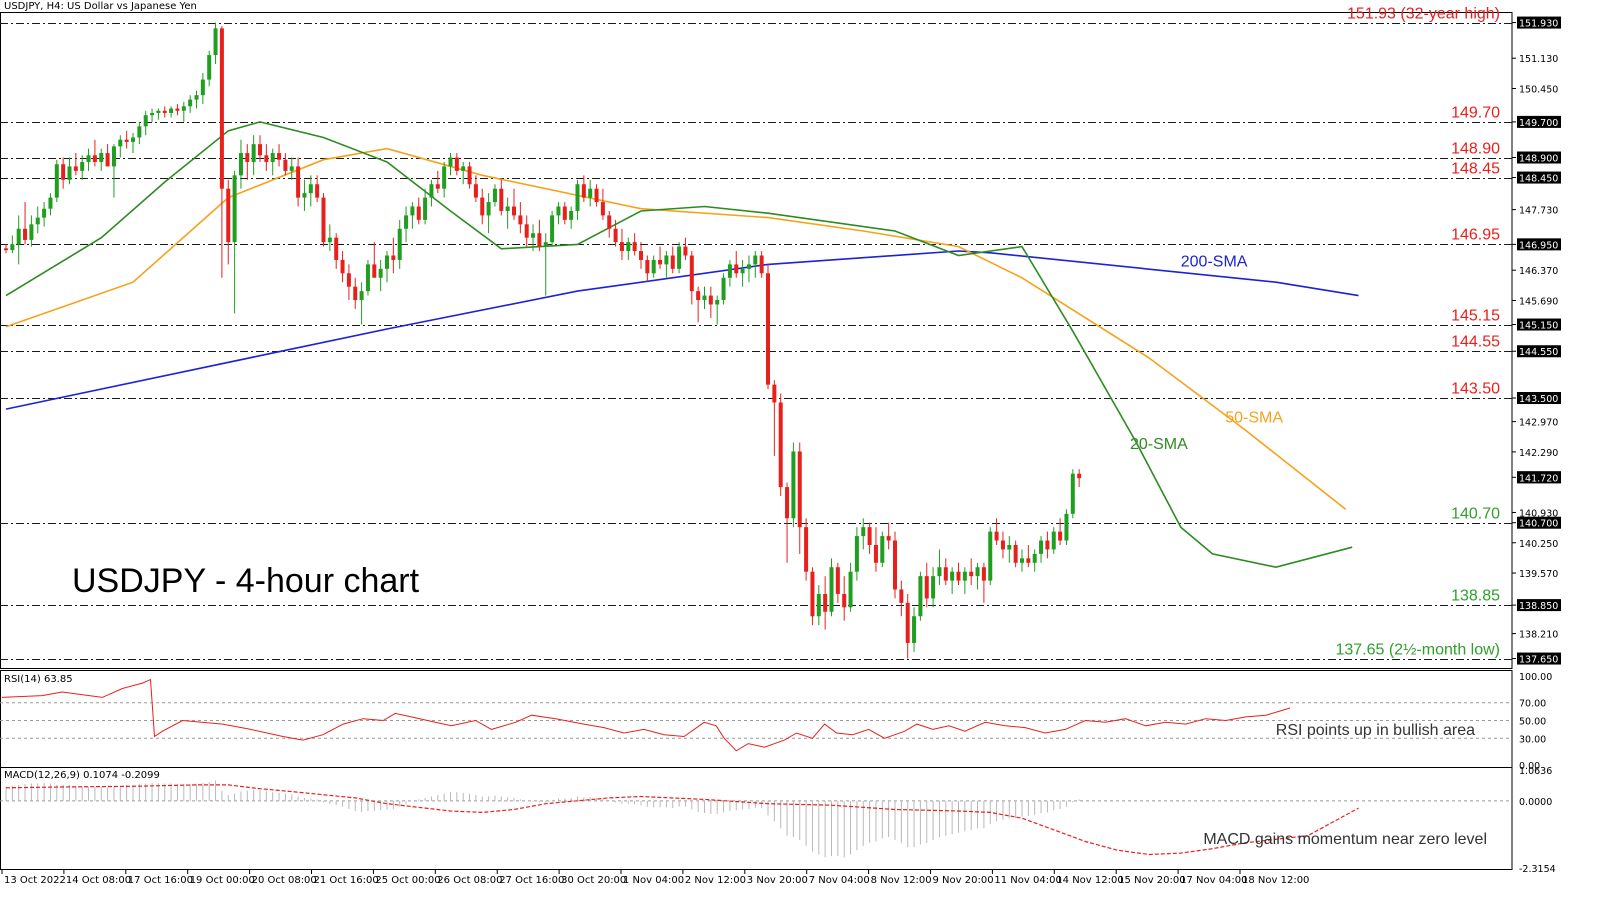 This screenshot has height=919, width=1621. I want to click on level-label: 151.93 (32-year high), so click(1423, 14).